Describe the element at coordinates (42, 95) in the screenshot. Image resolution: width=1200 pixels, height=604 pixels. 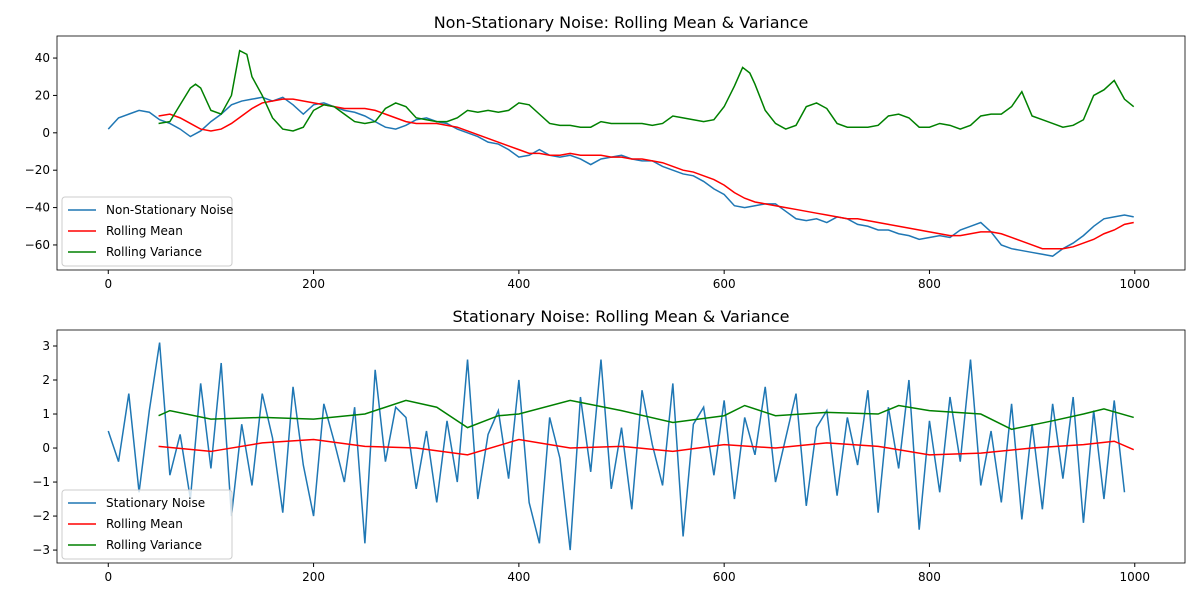
I see `y-tick-label: 20` at that location.